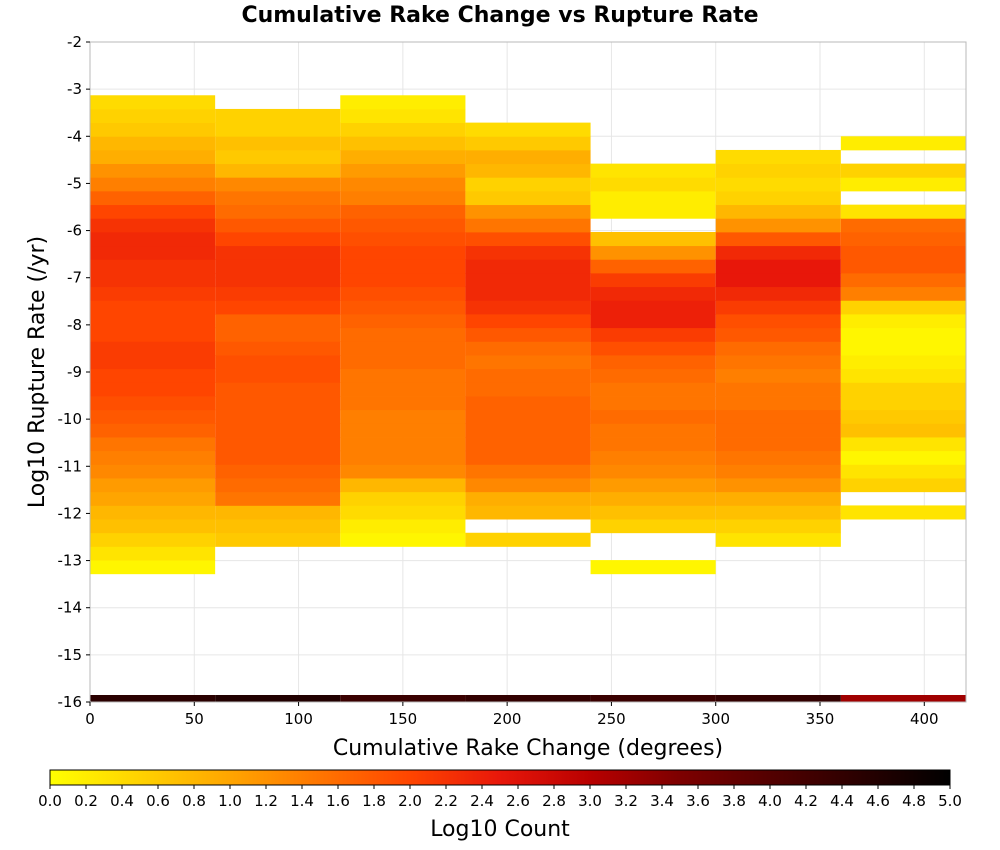 This screenshot has width=1000, height=850. I want to click on colorbar-tick-label: 4.0, so click(770, 801).